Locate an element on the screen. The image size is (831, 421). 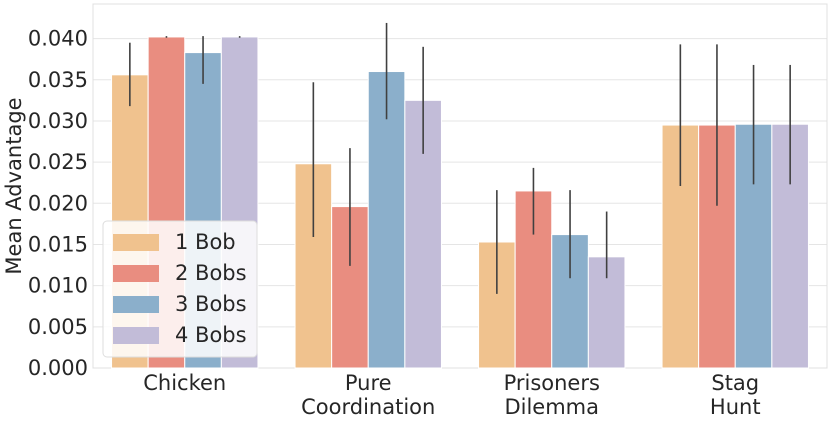
y-tick-label: 0.000 is located at coordinates (58, 368).